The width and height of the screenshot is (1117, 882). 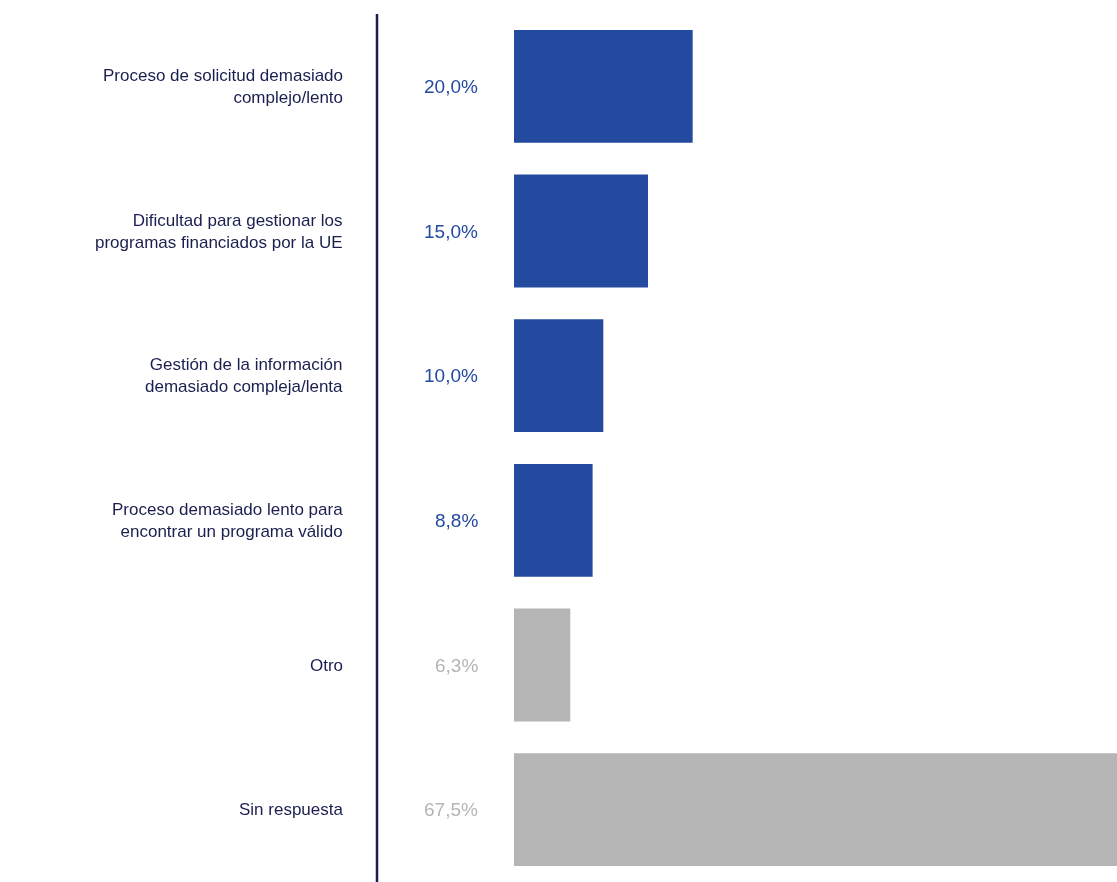 I want to click on y-tick-label: Proceso demasiado lento para encontrar un programa válido, so click(x=228, y=521).